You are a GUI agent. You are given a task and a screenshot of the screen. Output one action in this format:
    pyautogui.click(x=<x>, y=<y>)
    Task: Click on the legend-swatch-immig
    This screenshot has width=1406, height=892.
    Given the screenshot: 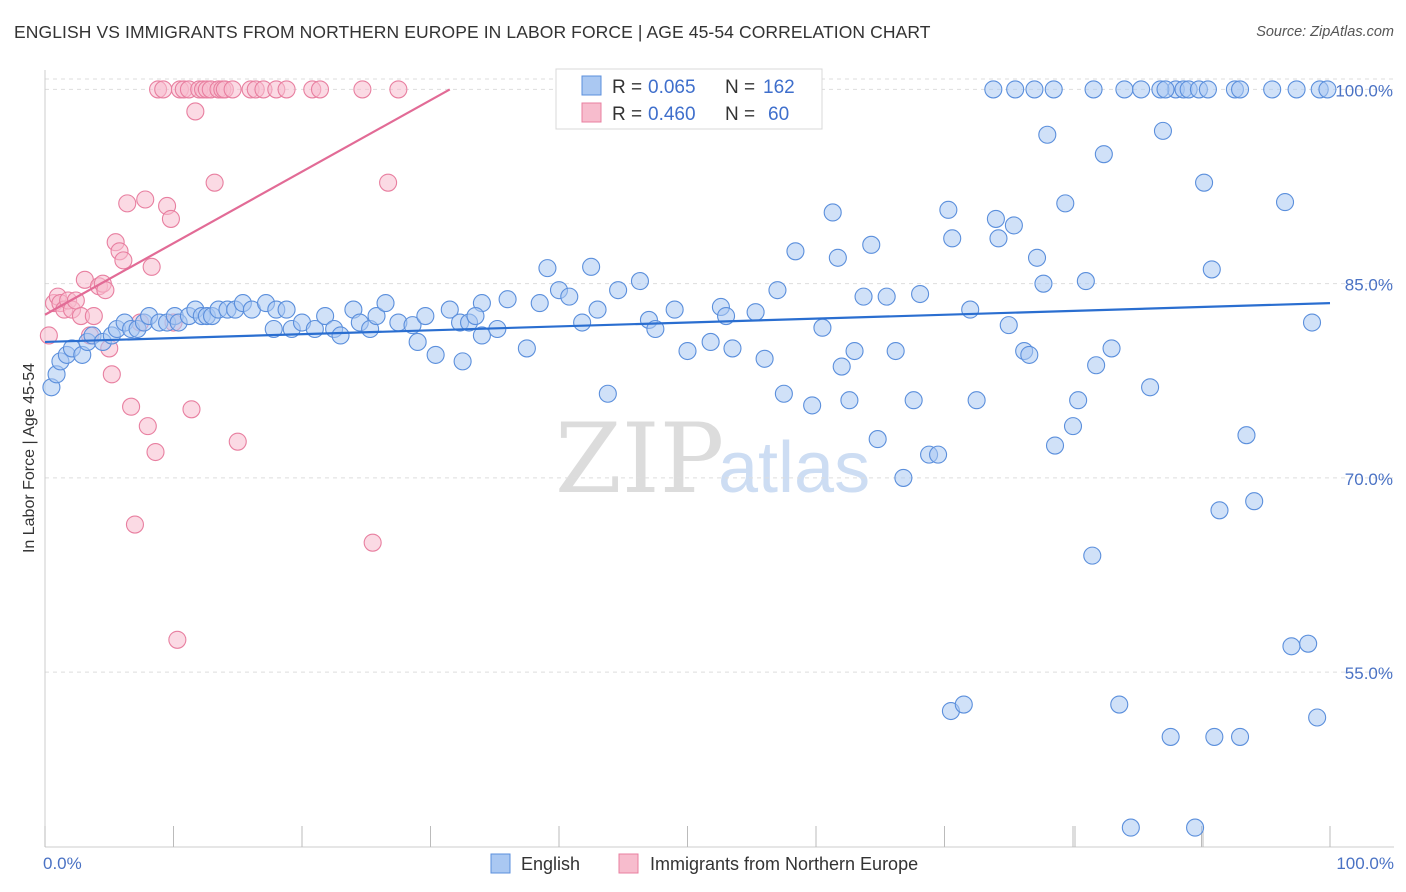 What is the action you would take?
    pyautogui.click(x=628, y=863)
    